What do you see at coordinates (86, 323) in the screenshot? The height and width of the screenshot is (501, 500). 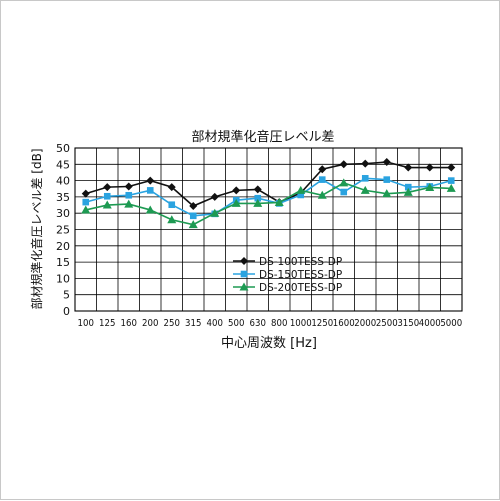 I see `x-tick-label: 100` at bounding box center [86, 323].